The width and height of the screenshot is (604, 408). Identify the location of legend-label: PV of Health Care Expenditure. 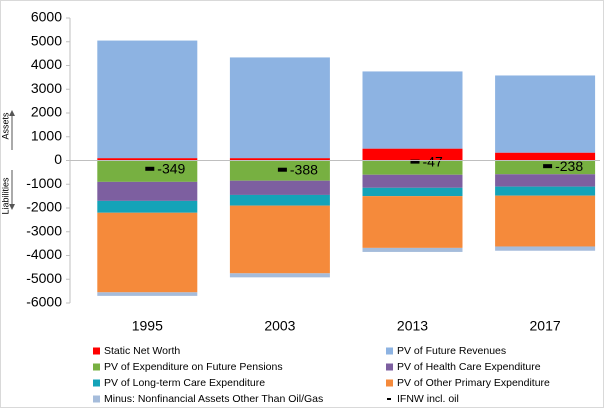
(469, 367).